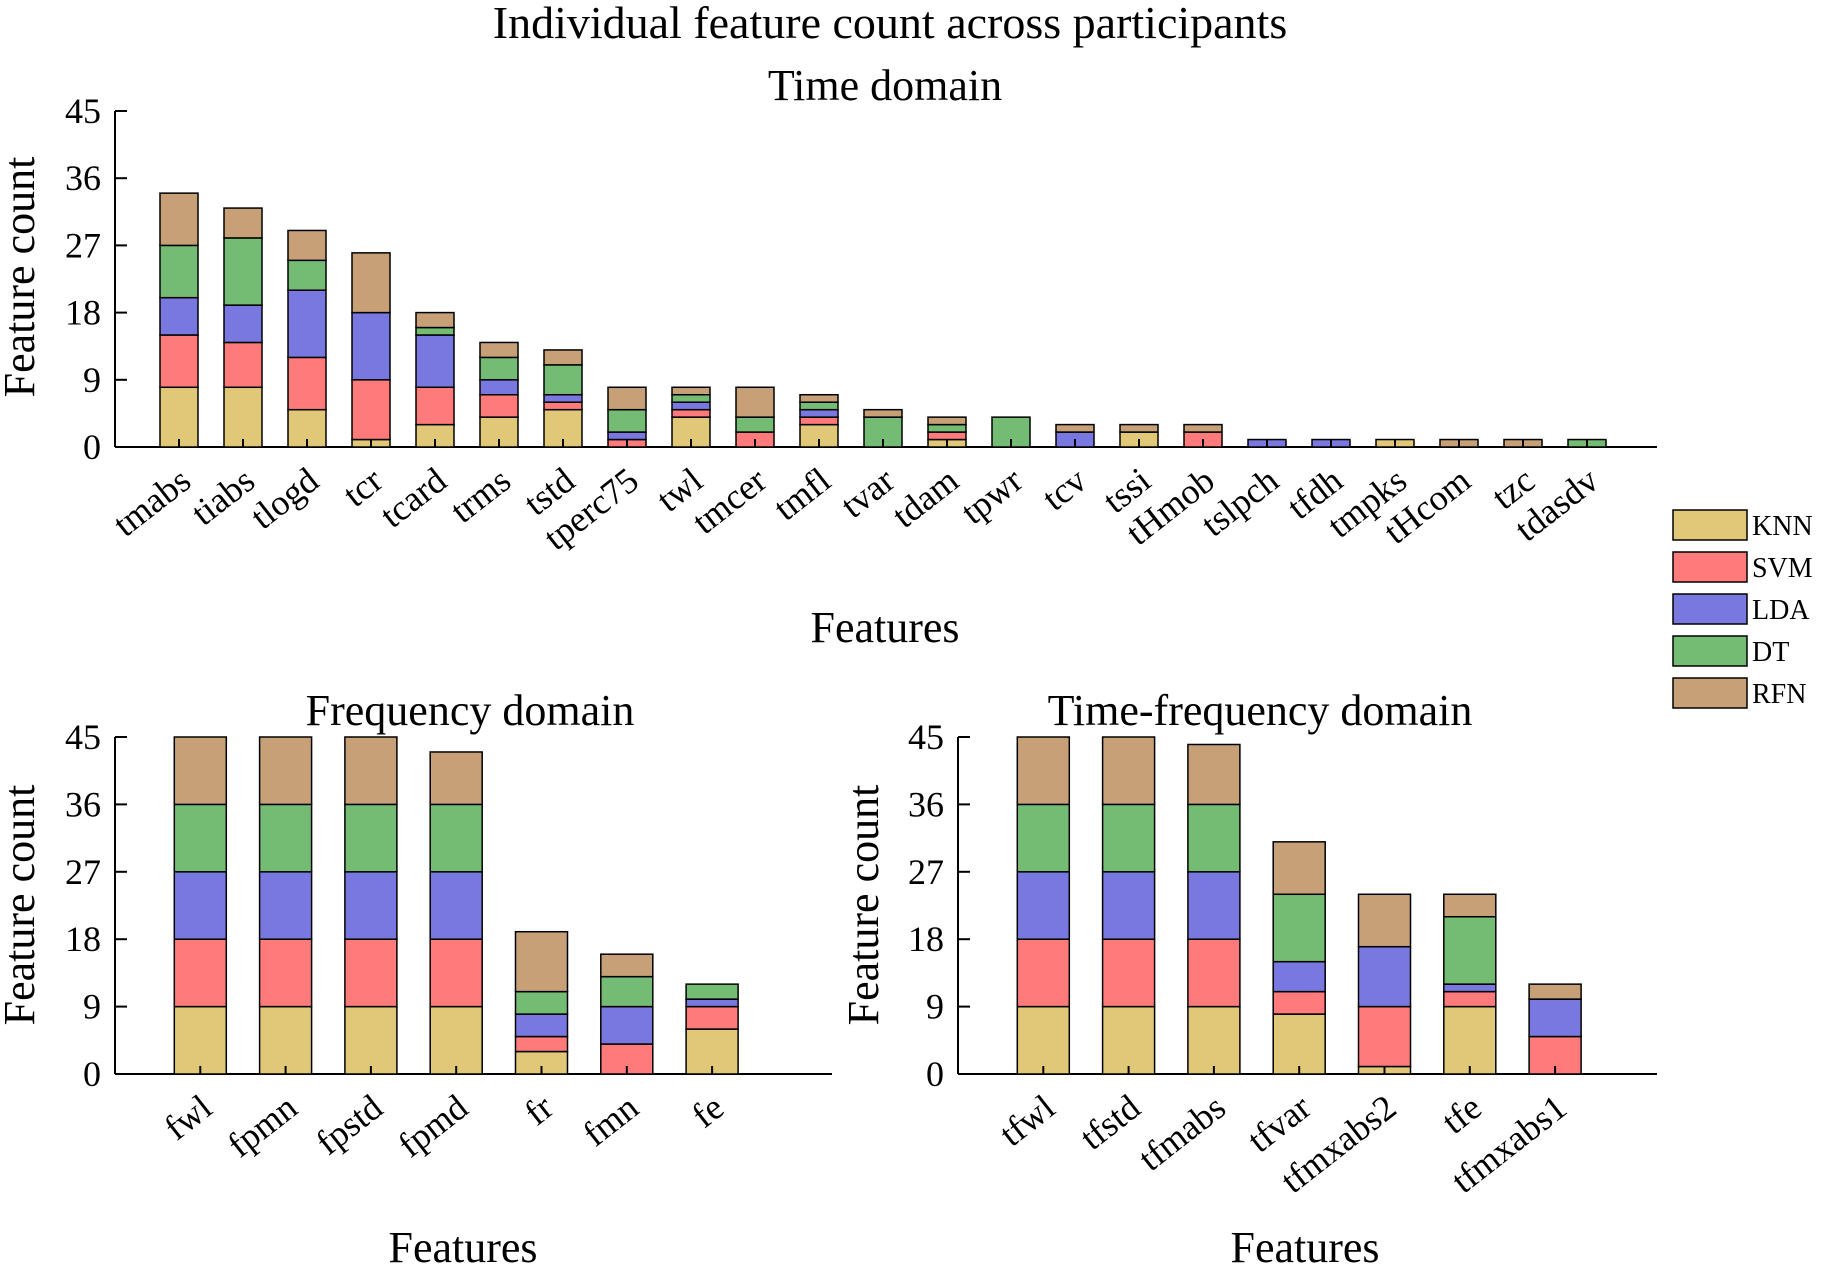 The height and width of the screenshot is (1266, 1826). I want to click on chart-title: Frequency domain, so click(470, 710).